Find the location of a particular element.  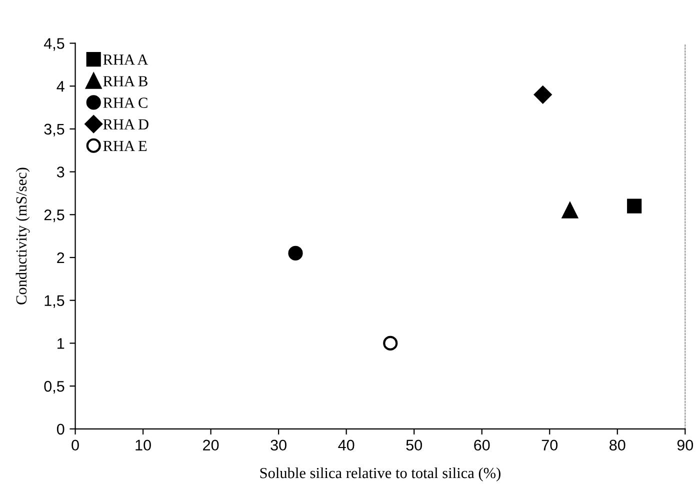

y-tick-label: 3,5 is located at coordinates (54, 130).